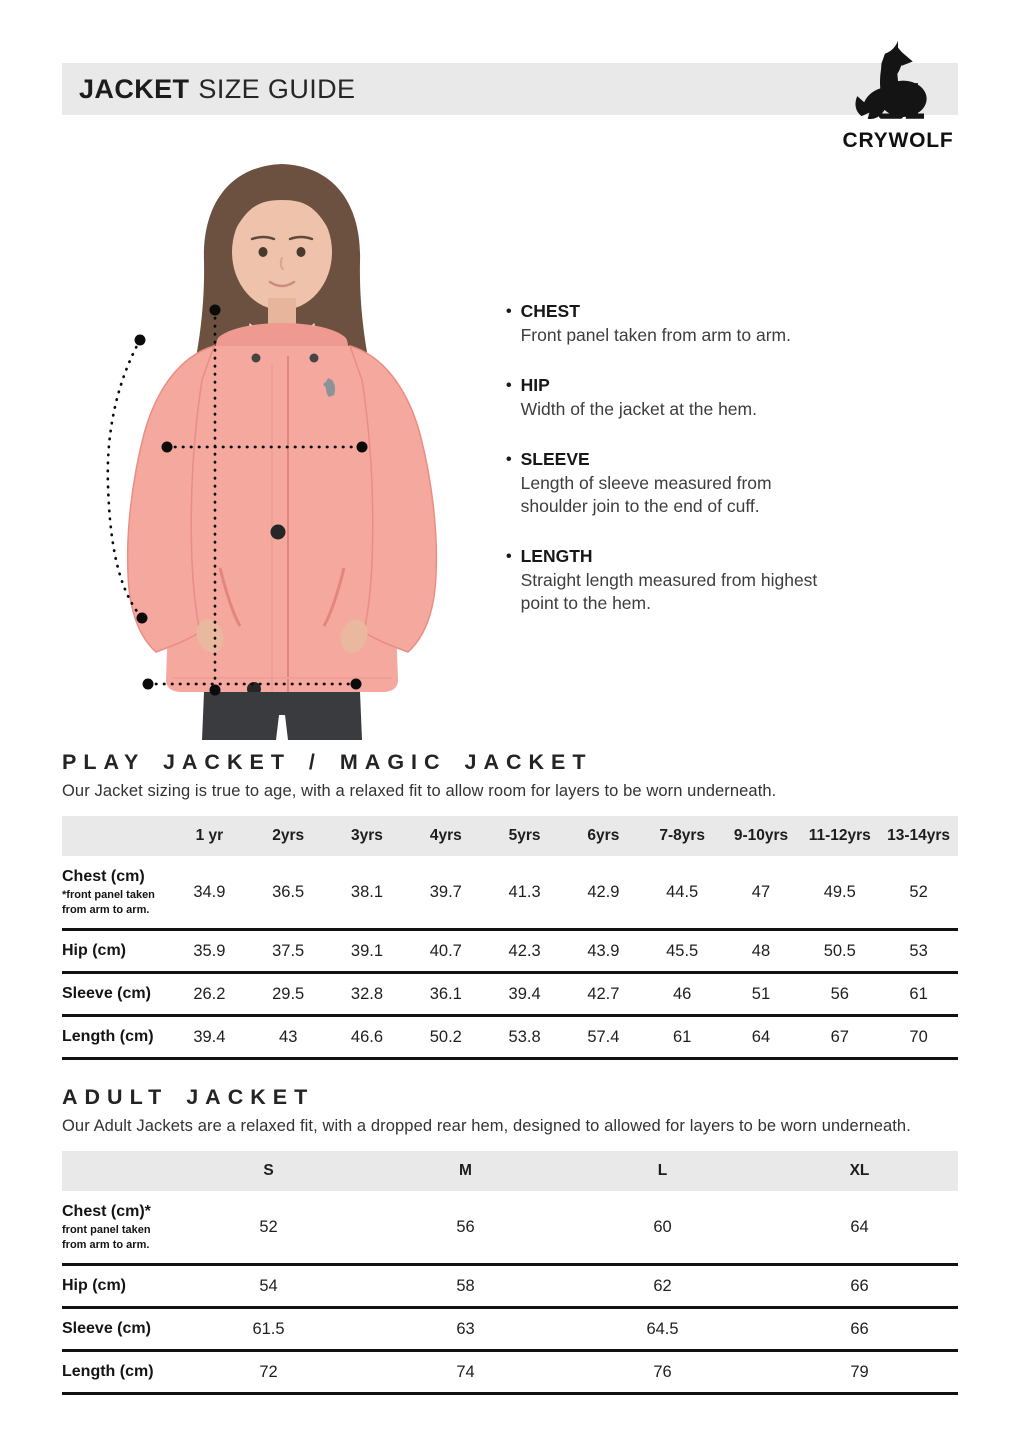 This screenshot has height=1448, width=1024. What do you see at coordinates (761, 950) in the screenshot?
I see `table-cell: 48` at bounding box center [761, 950].